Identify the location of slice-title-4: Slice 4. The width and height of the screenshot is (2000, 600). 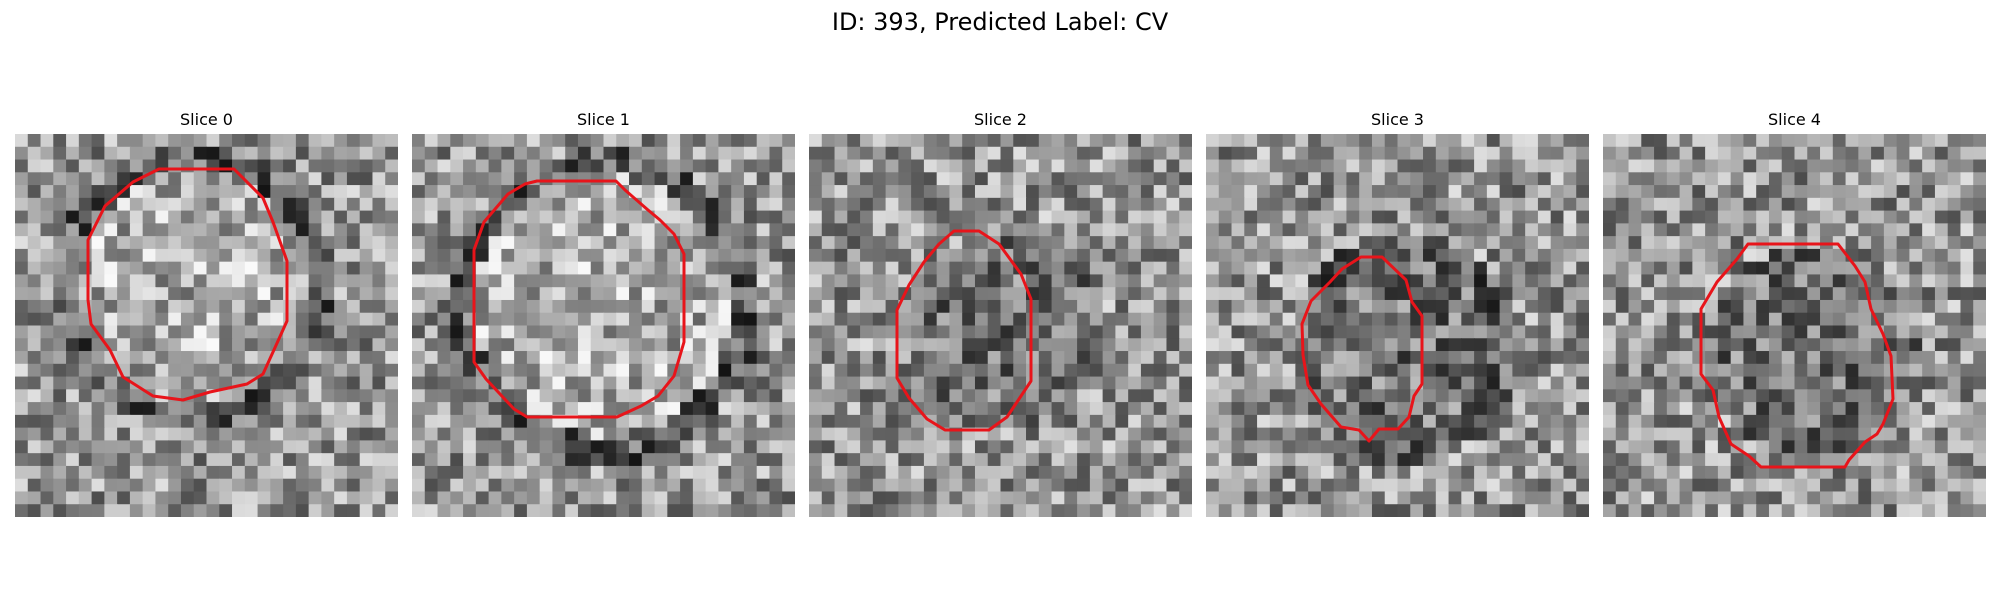
(1794, 119).